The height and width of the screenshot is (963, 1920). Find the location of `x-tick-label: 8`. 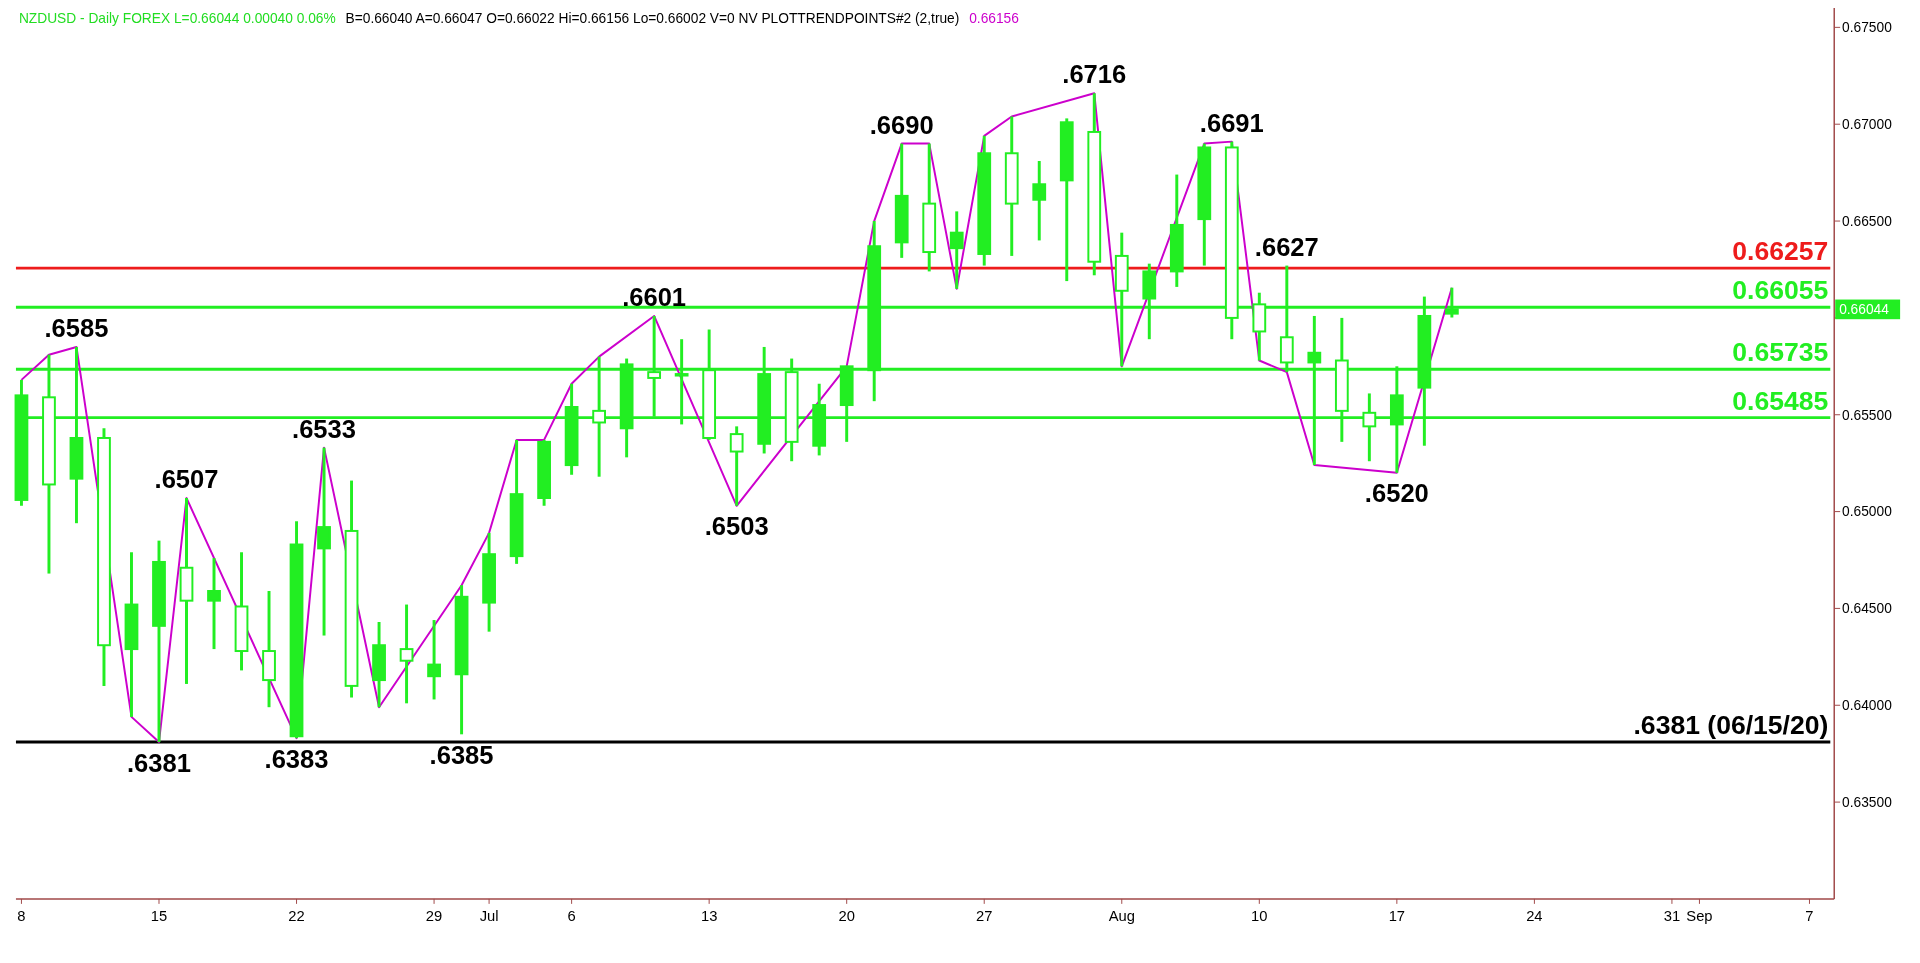

x-tick-label: 8 is located at coordinates (21, 915).